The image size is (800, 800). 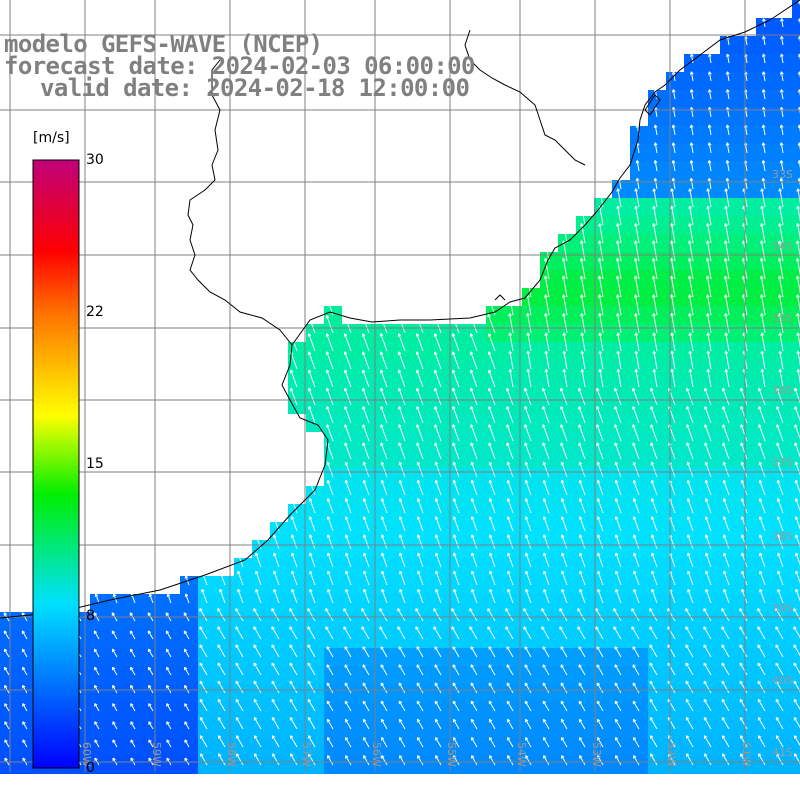 I want to click on lon-label: 51W, so click(x=746, y=754).